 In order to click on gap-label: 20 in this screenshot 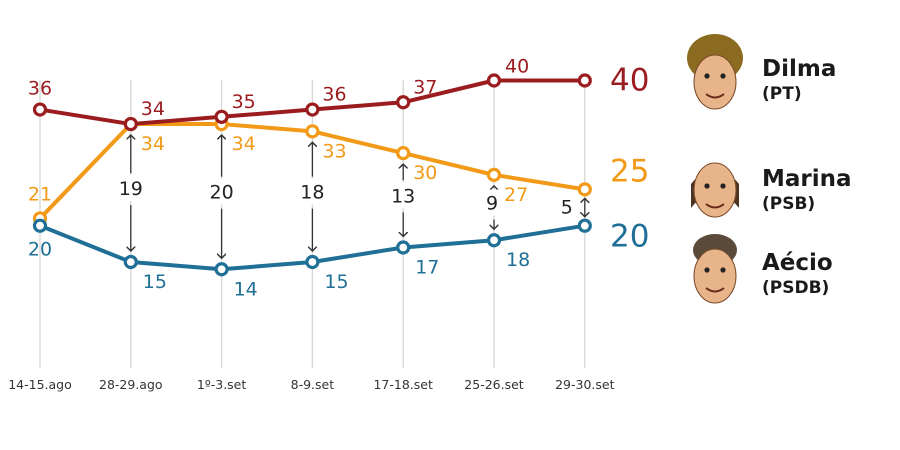, I will do `click(222, 193)`.